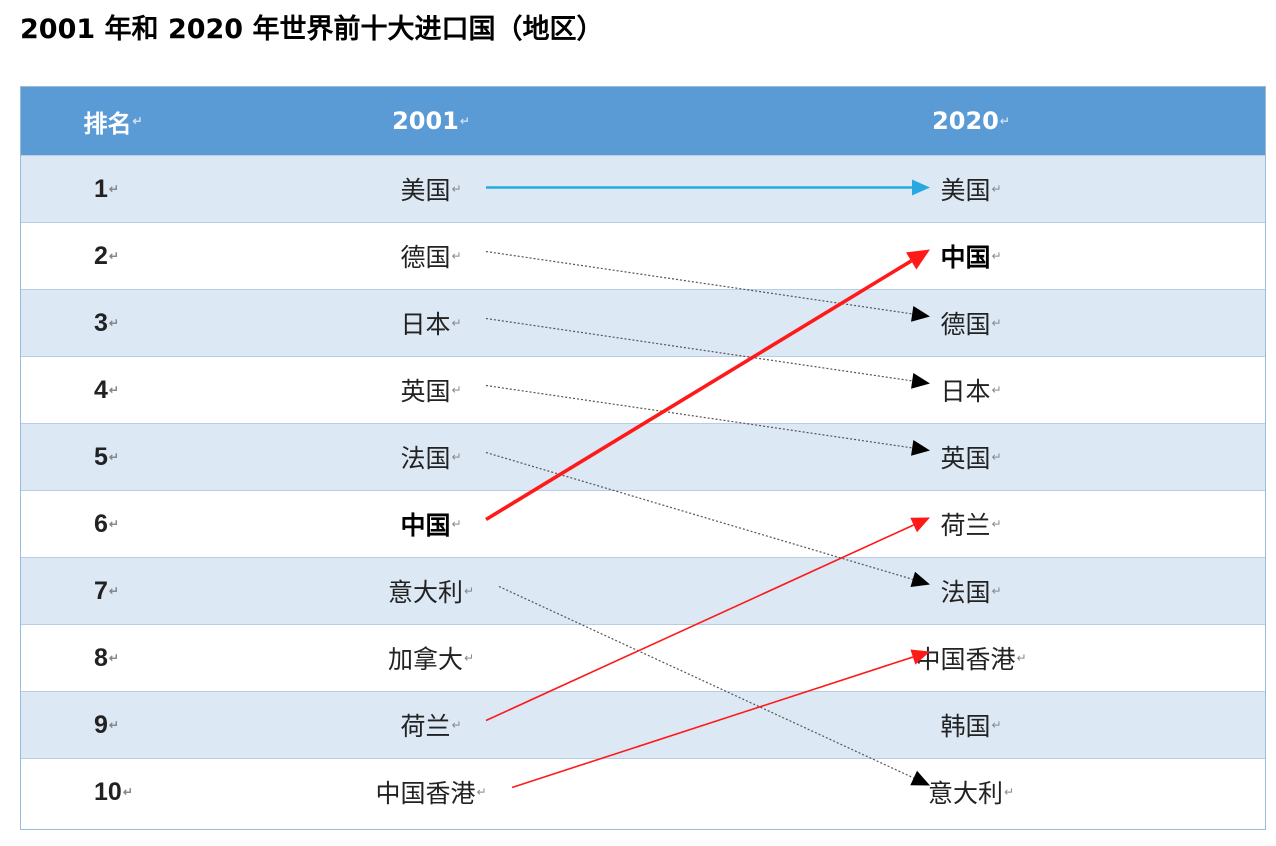 The height and width of the screenshot is (846, 1276). What do you see at coordinates (643, 121) in the screenshot?
I see `table-header-row: 排名 ↵ 2001 ↵ 2020 ↵` at bounding box center [643, 121].